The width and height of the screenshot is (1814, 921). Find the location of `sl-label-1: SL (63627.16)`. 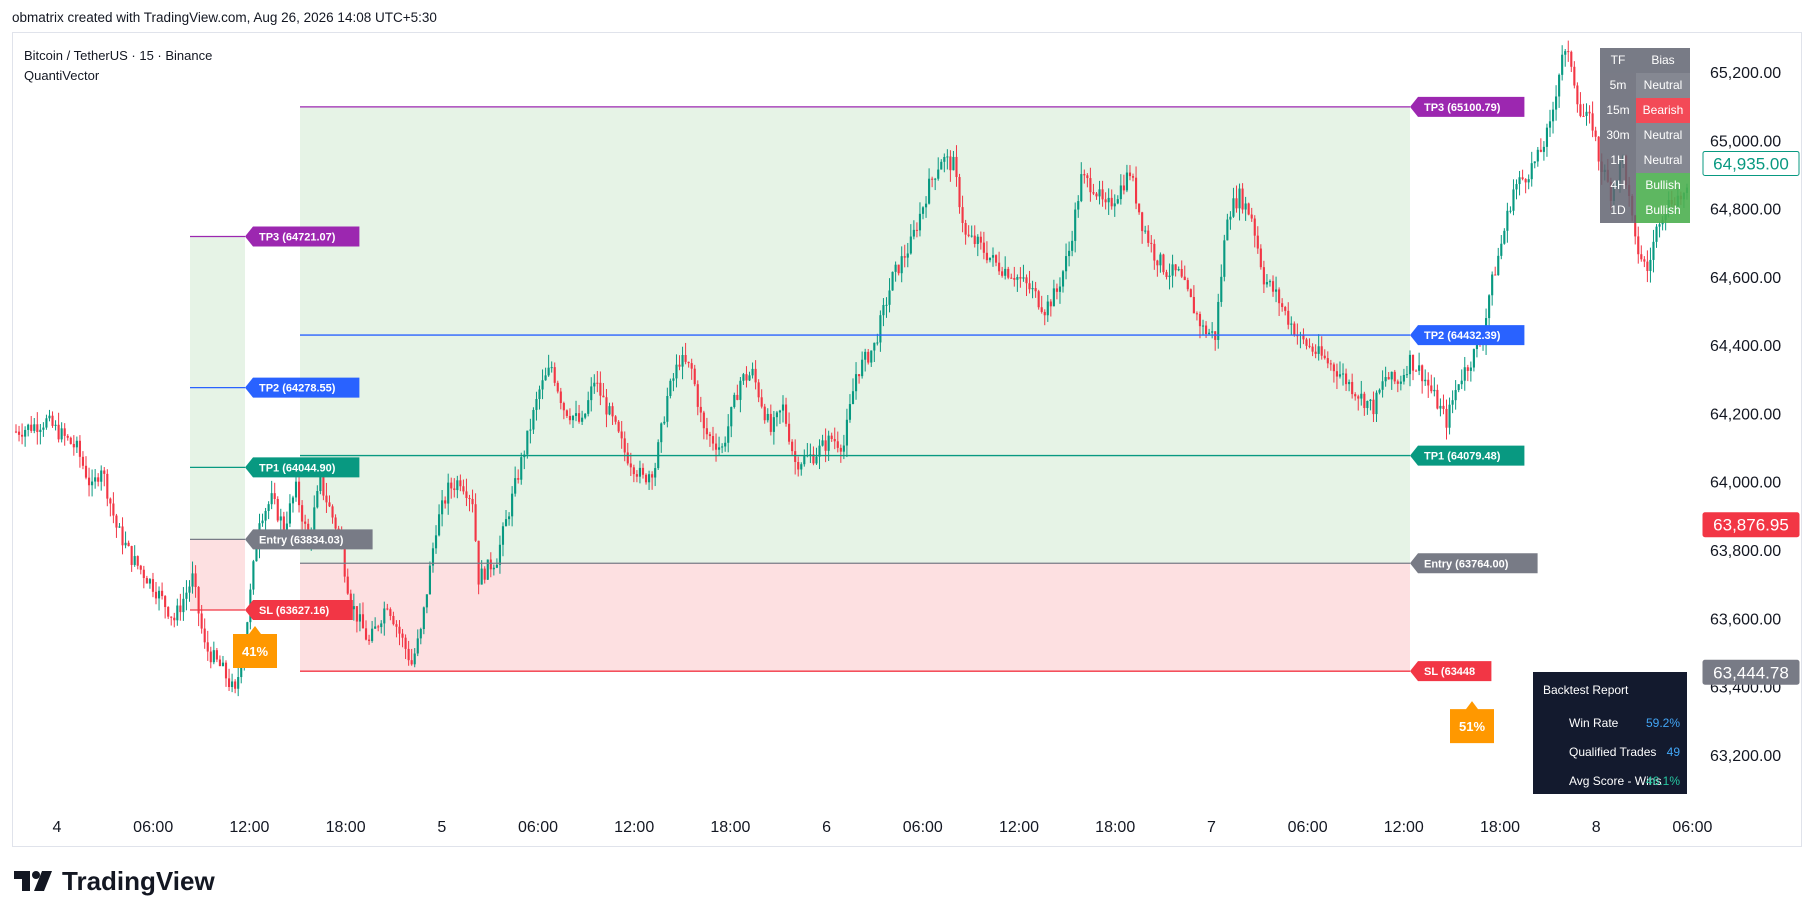

sl-label-1: SL (63627.16) is located at coordinates (294, 611).